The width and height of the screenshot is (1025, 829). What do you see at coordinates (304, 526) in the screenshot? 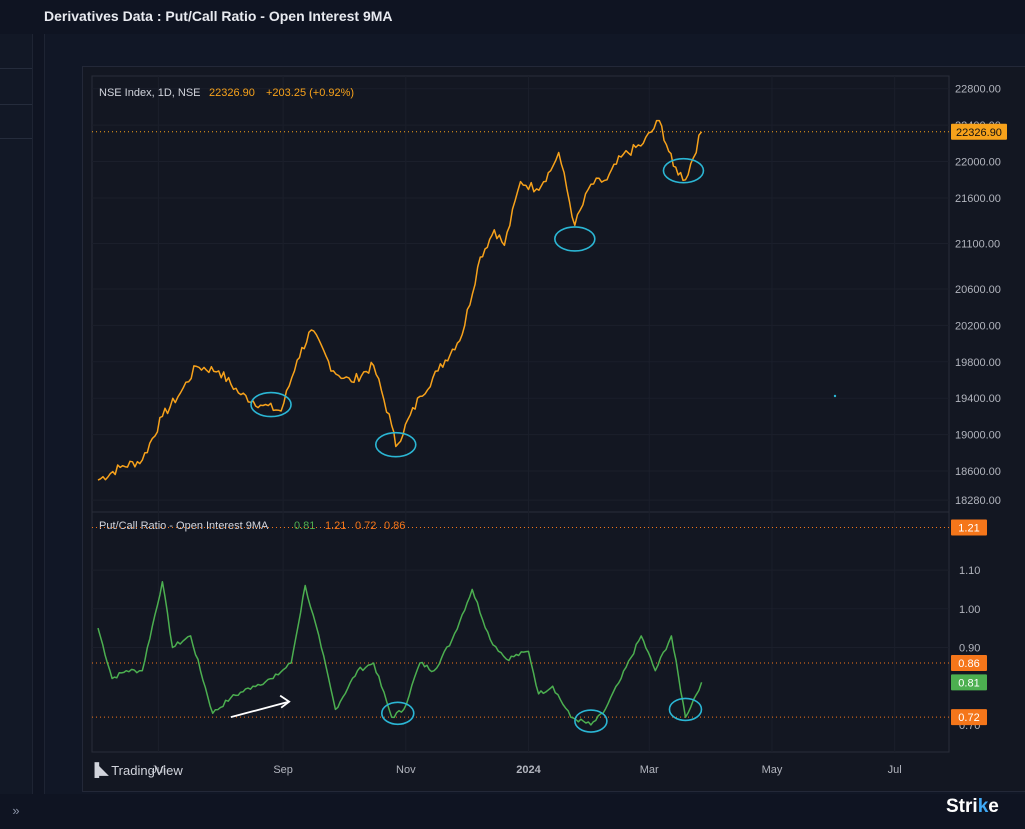
I see `pcr-legend-value: 0.81` at bounding box center [304, 526].